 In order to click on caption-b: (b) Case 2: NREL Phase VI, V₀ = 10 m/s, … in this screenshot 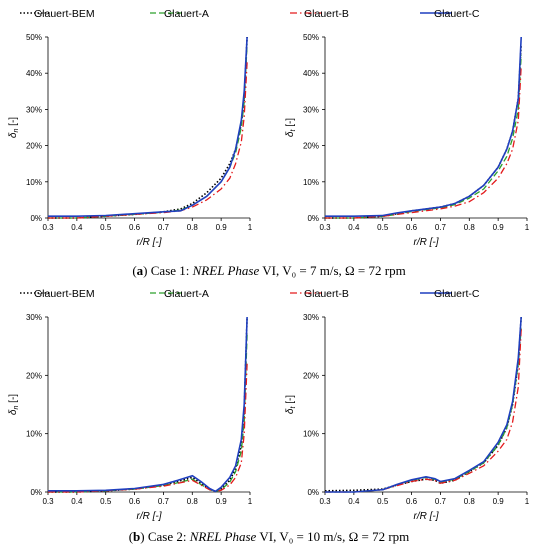, I will do `click(269, 536)`.